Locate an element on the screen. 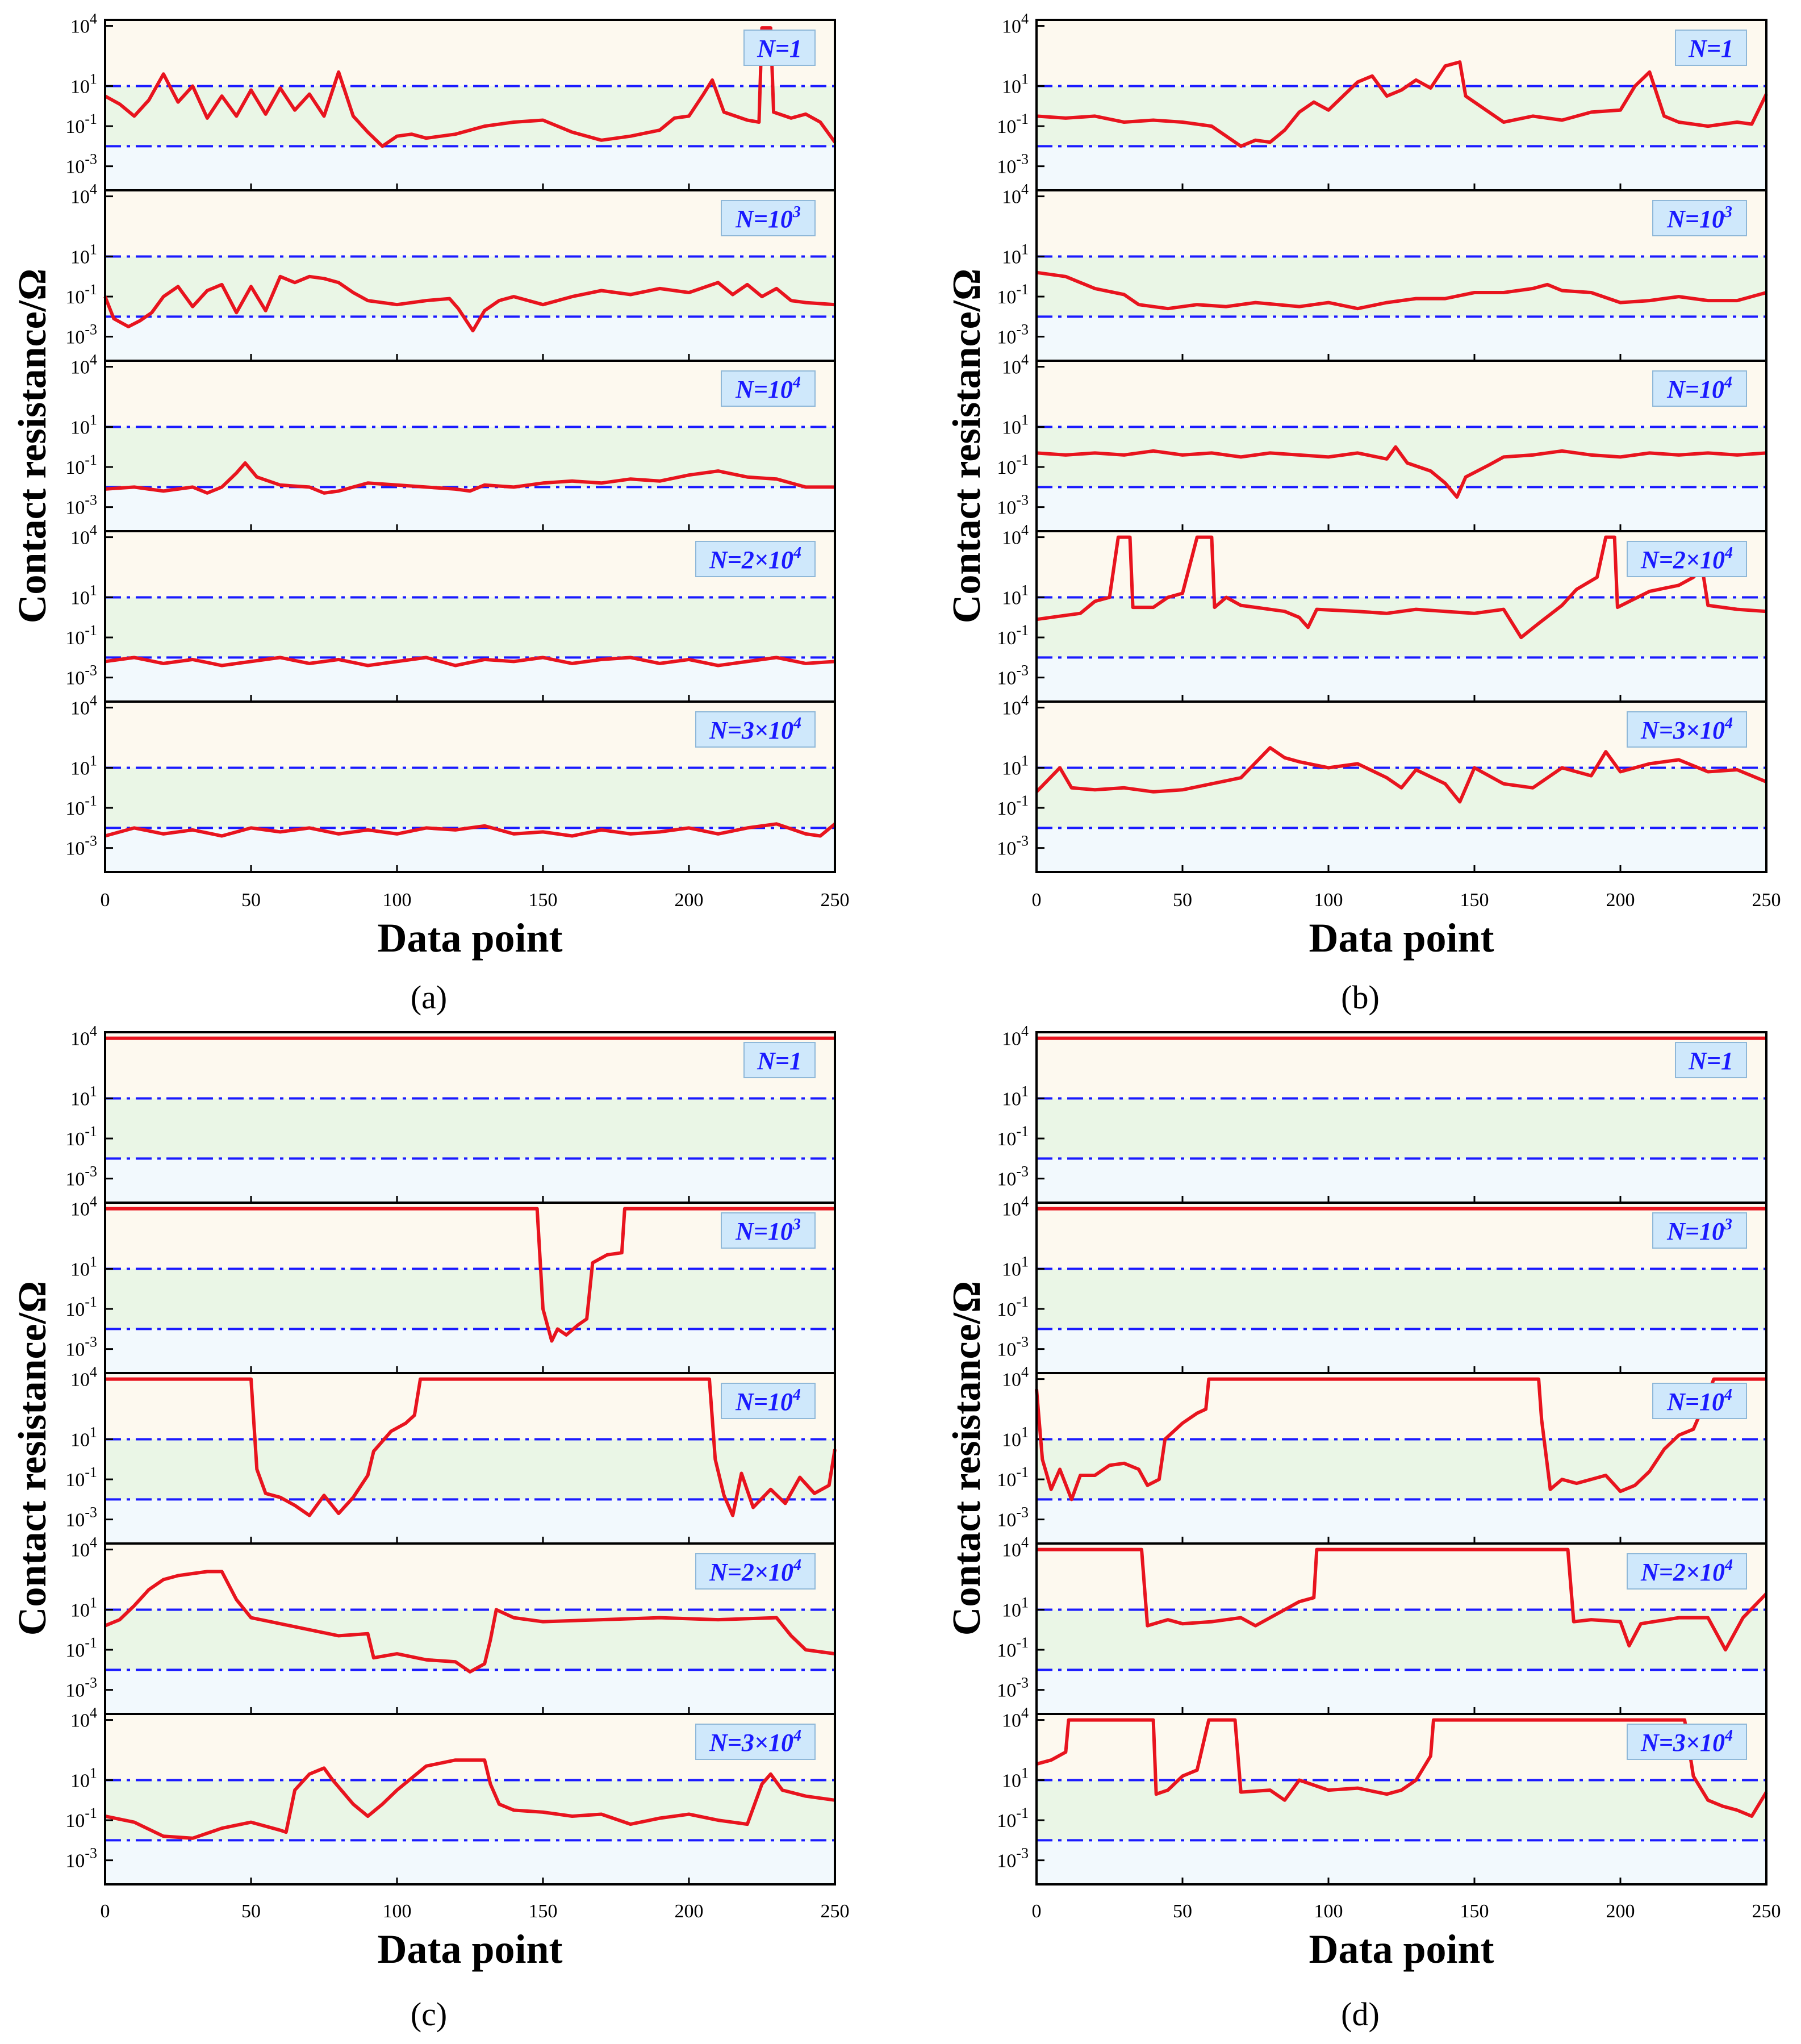  series-label: N=3×104 is located at coordinates (755, 1742).